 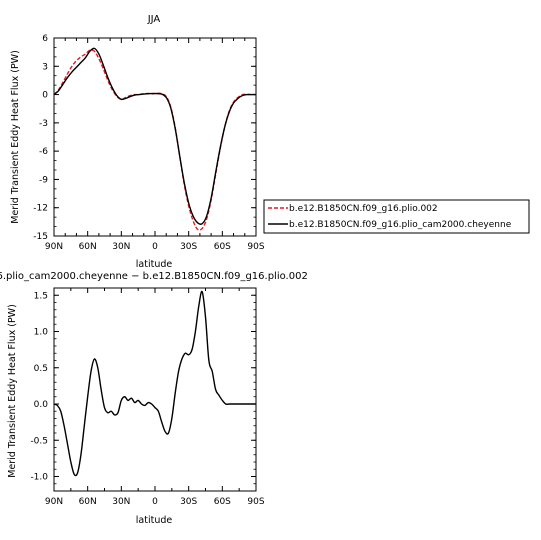 I want to click on bottom-series-group, so click(x=154, y=383).